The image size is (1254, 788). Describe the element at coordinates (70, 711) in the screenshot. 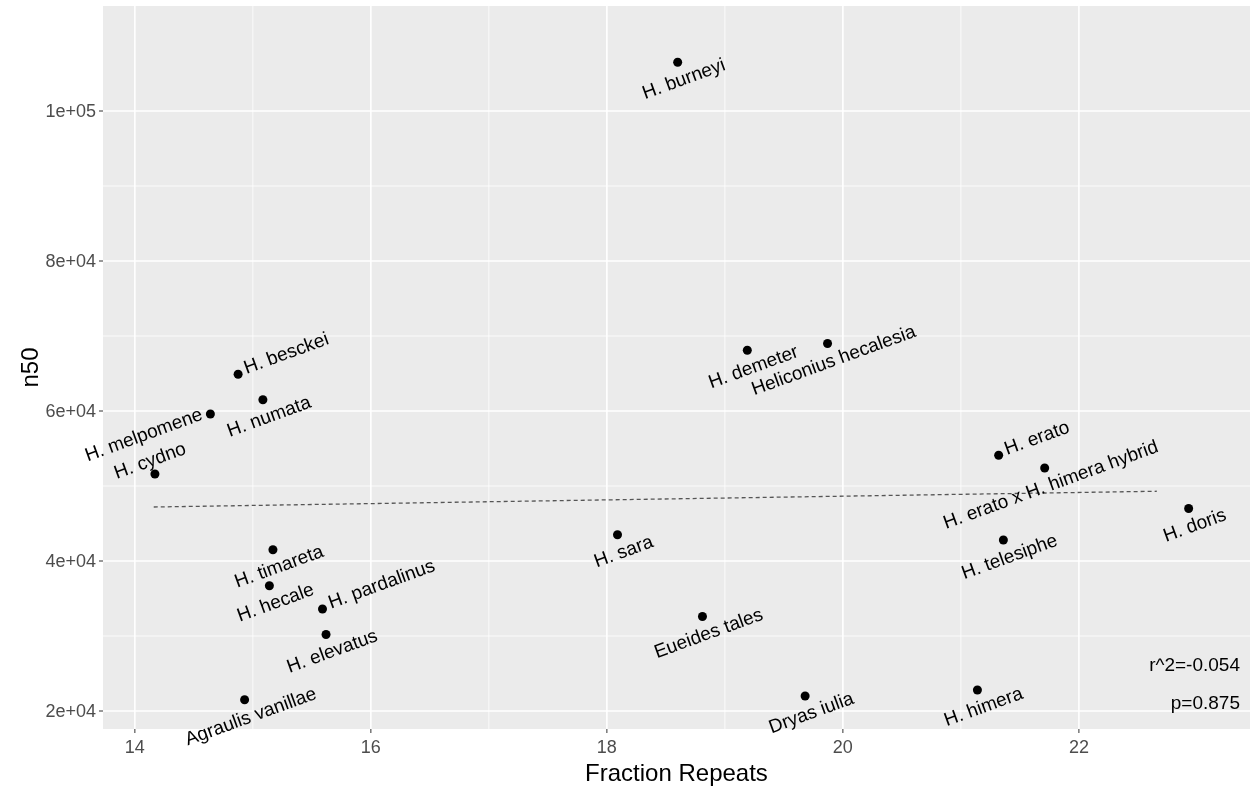

I see `y-tick-label: 2e+04` at that location.